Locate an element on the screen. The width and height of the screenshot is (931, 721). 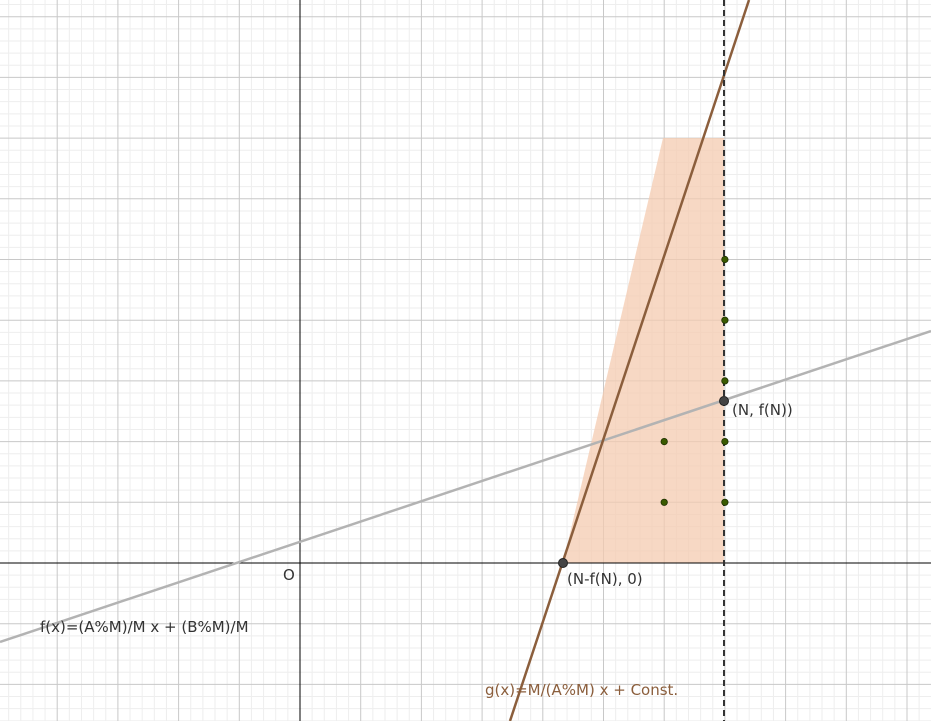
point-n-minus-fn-label: (N-f(N), 0) is located at coordinates (605, 579).